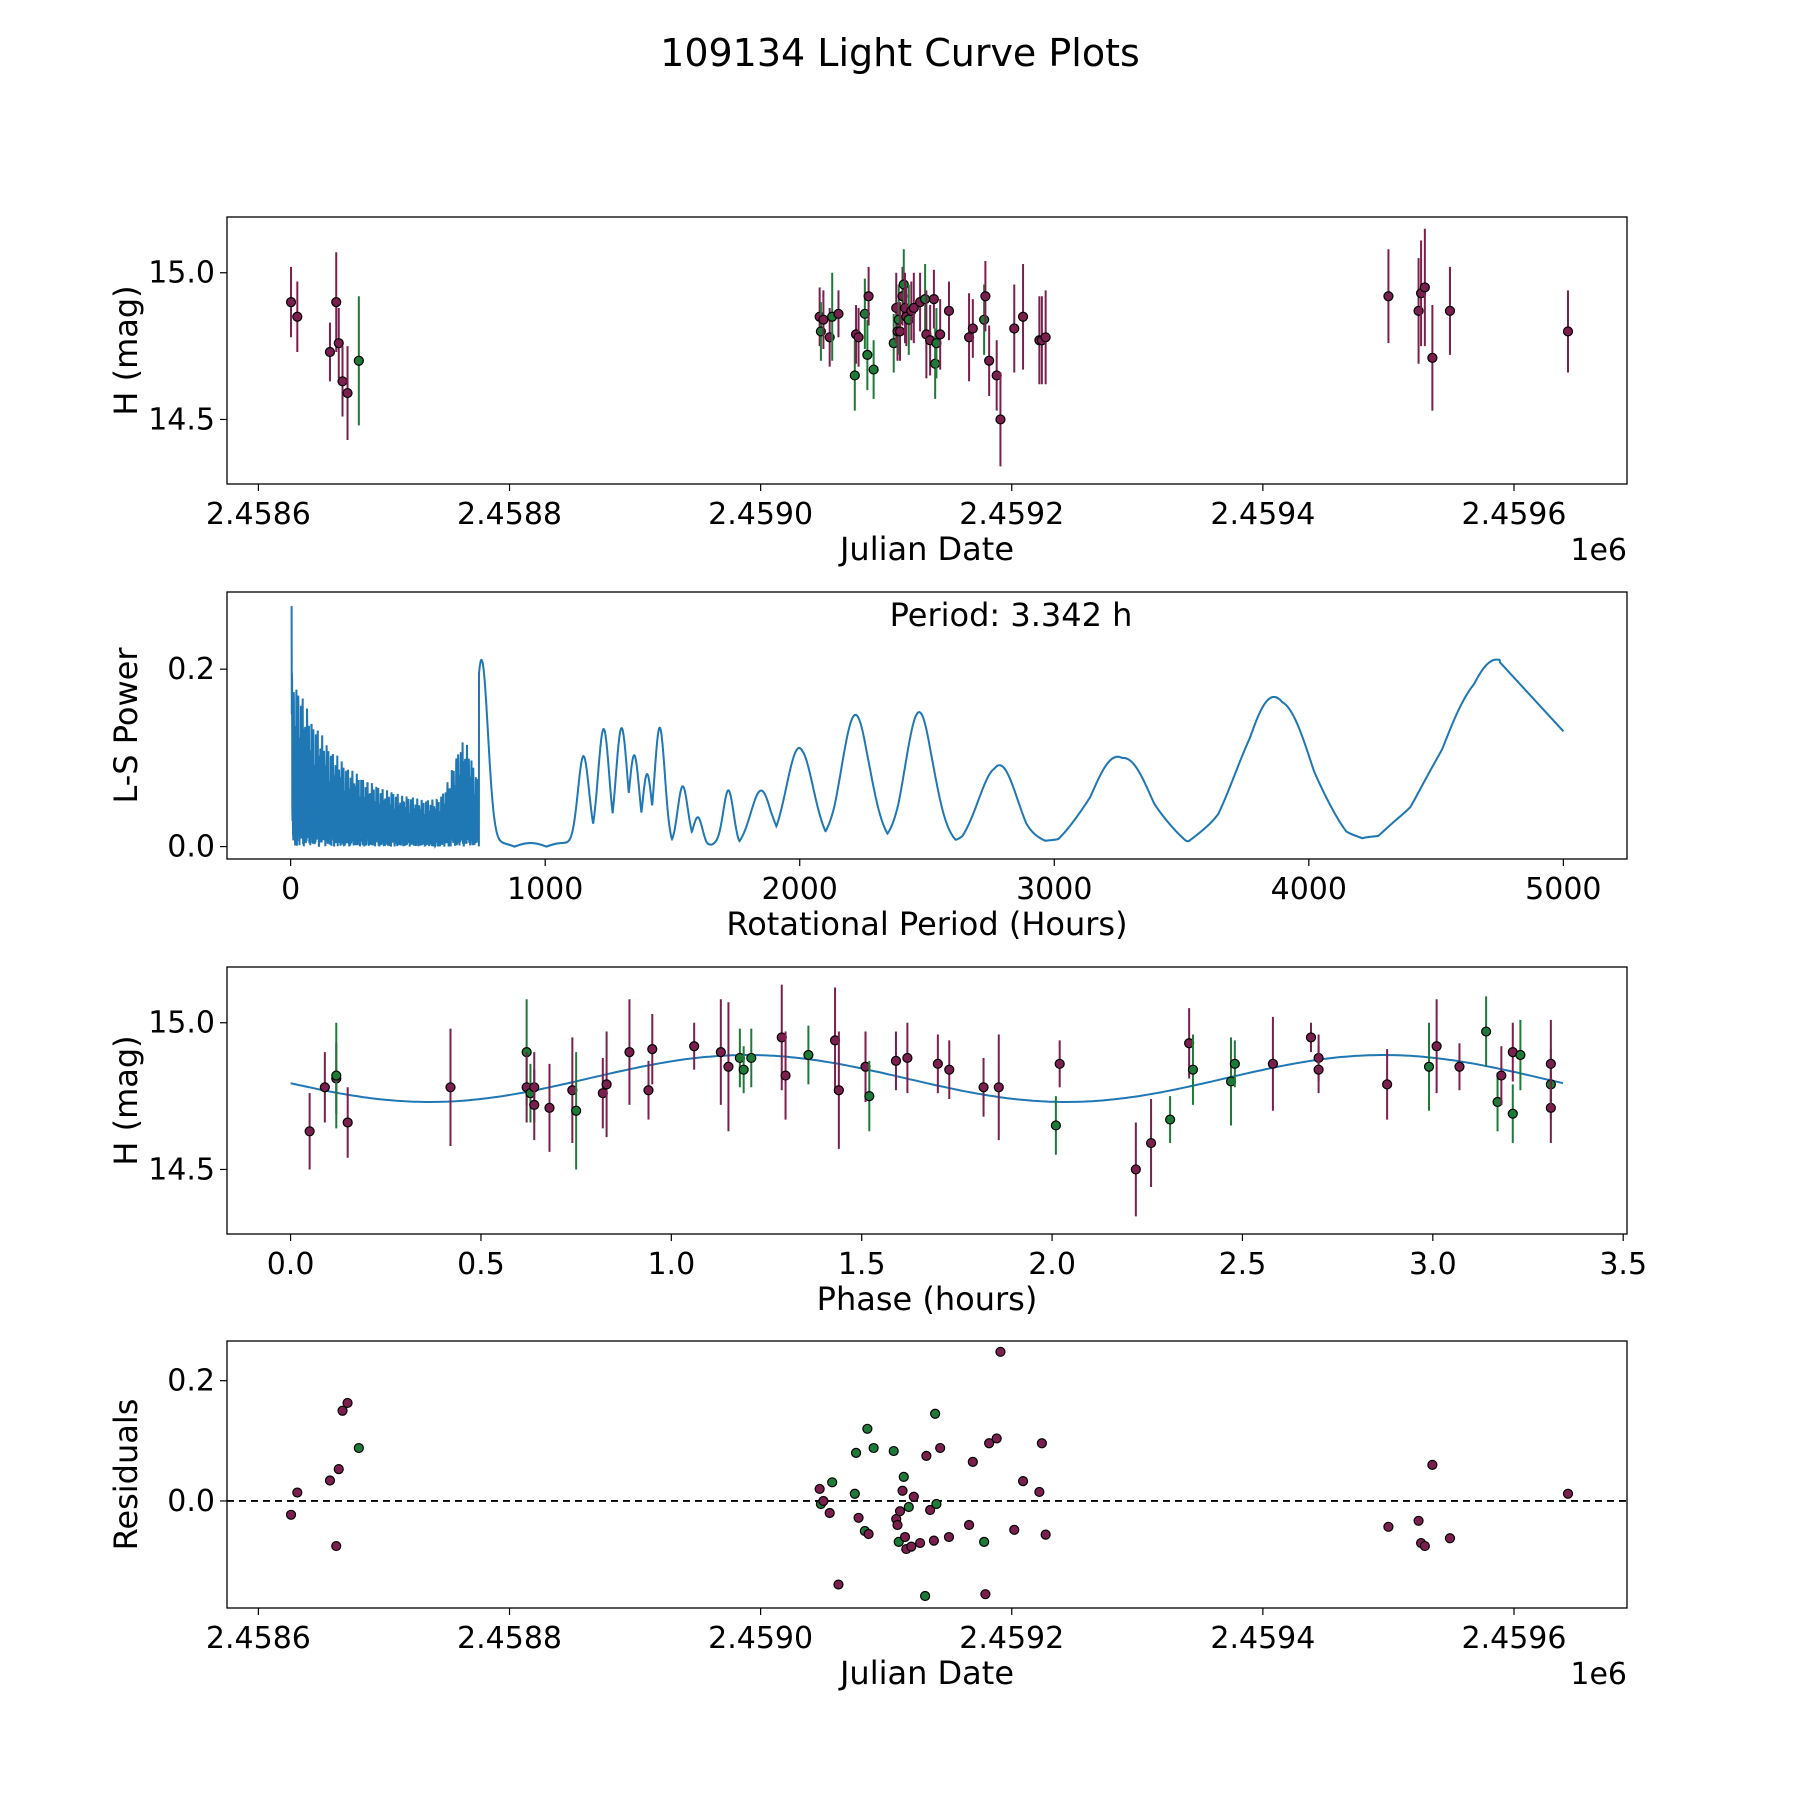  I want to click on y-axis-label: L-S Power, so click(126, 725).